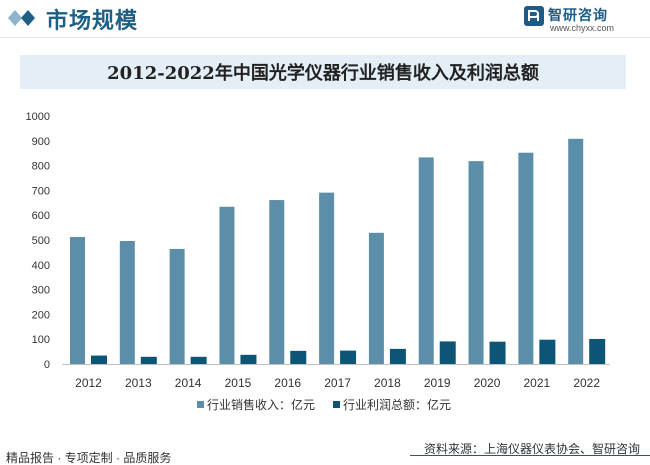 This screenshot has height=465, width=650. I want to click on bar-profit-2018, so click(397, 356).